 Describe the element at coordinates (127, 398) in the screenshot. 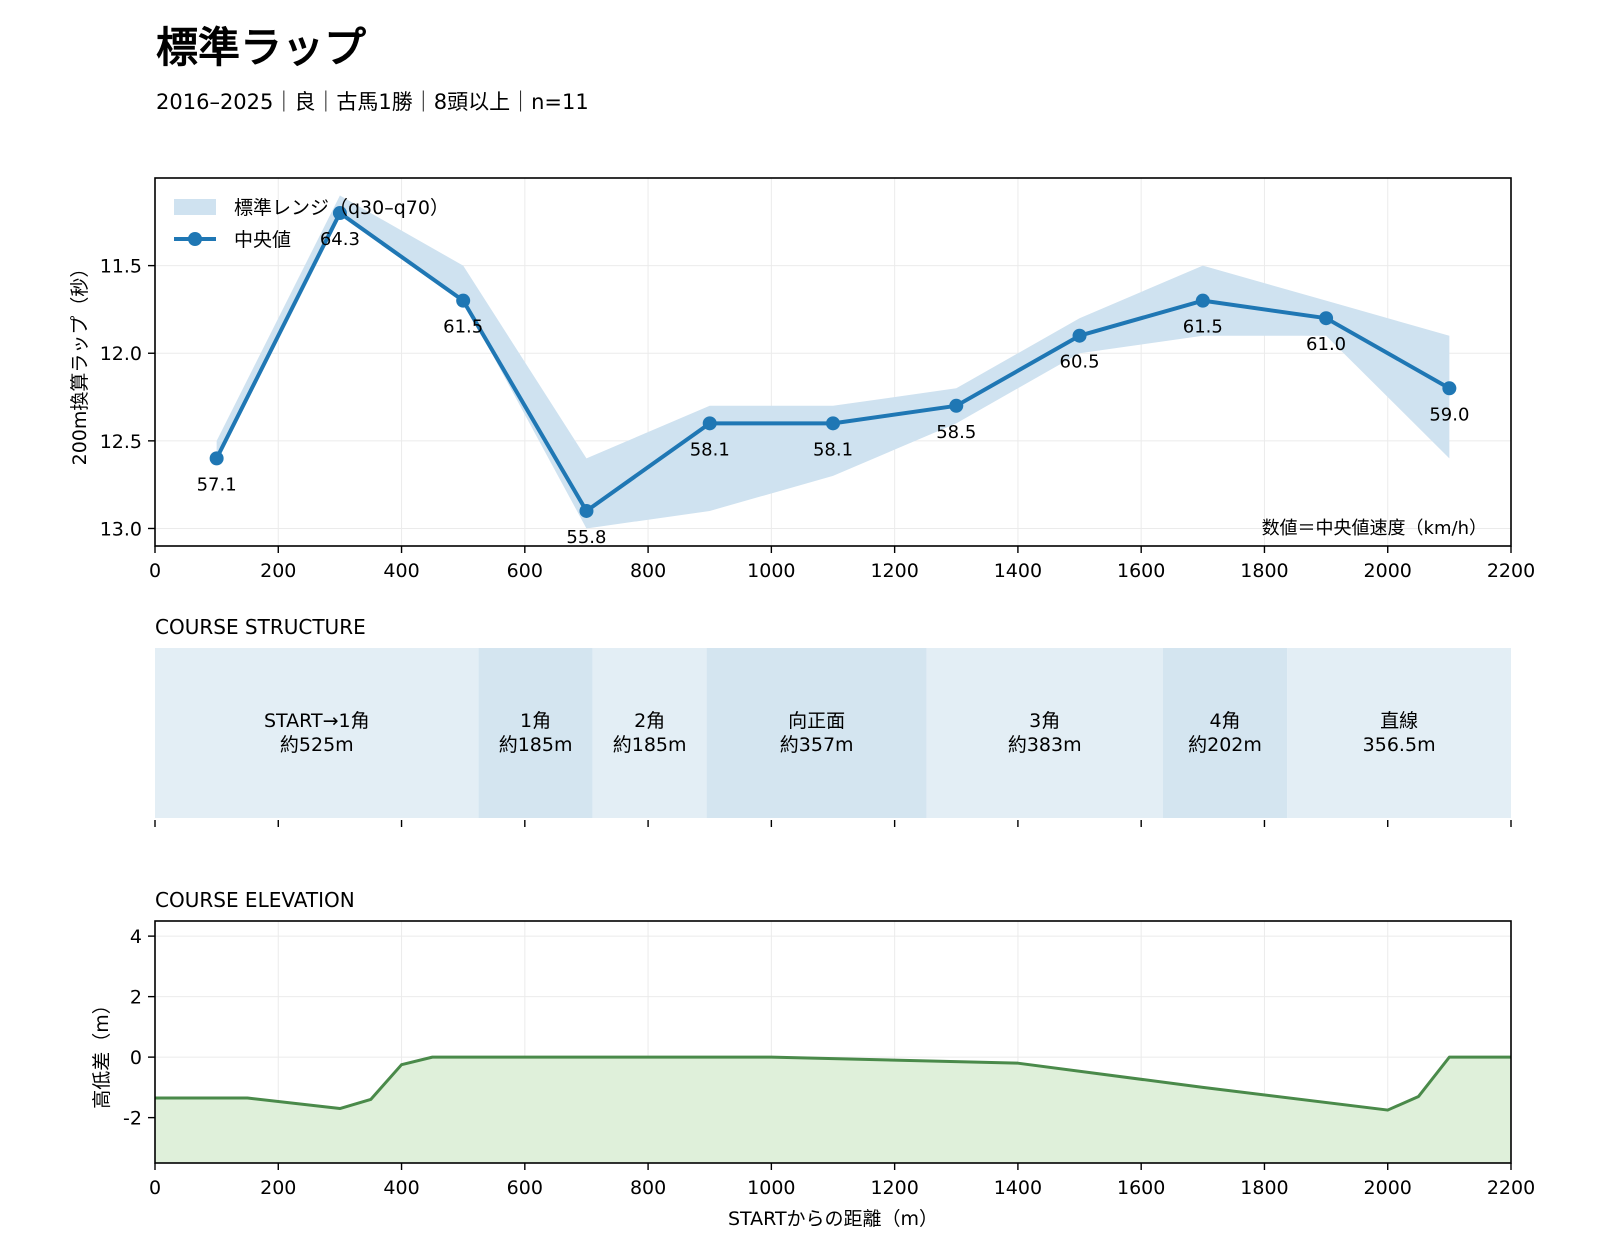

I see `lap-y-ticks: 11.5 12.0 12.5 13.0` at that location.